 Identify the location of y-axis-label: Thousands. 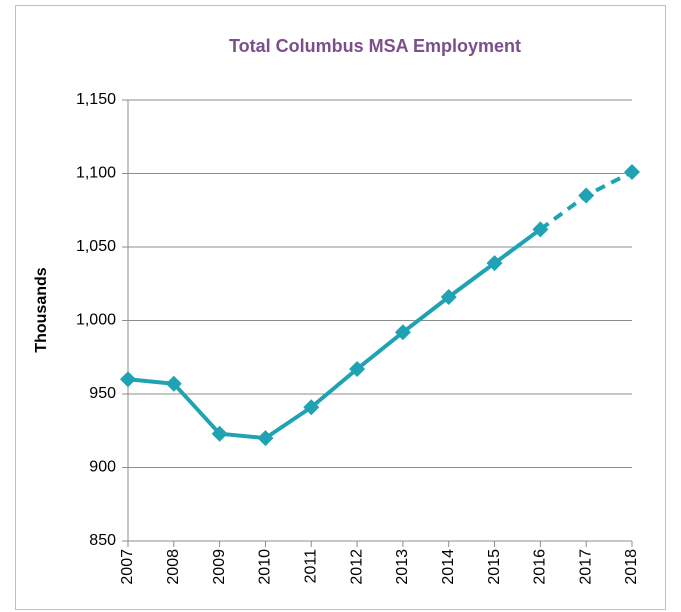
(41, 309).